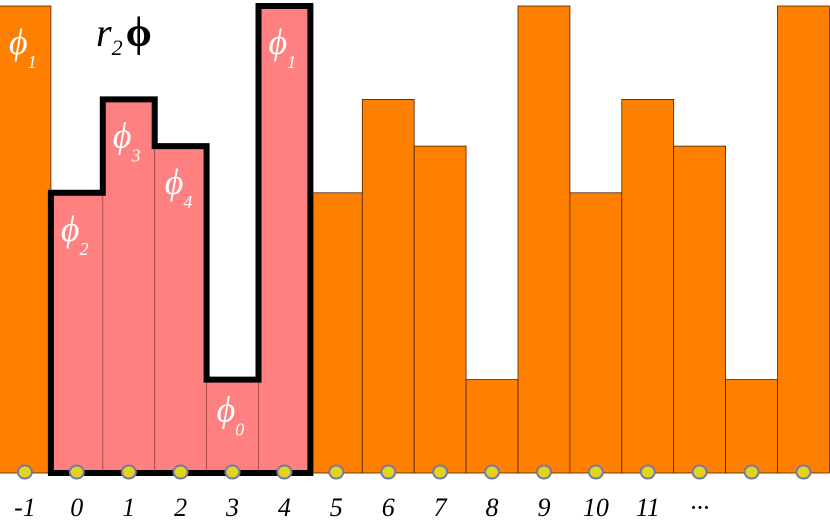  Describe the element at coordinates (76, 507) in the screenshot. I see `index-label-0: 0` at that location.